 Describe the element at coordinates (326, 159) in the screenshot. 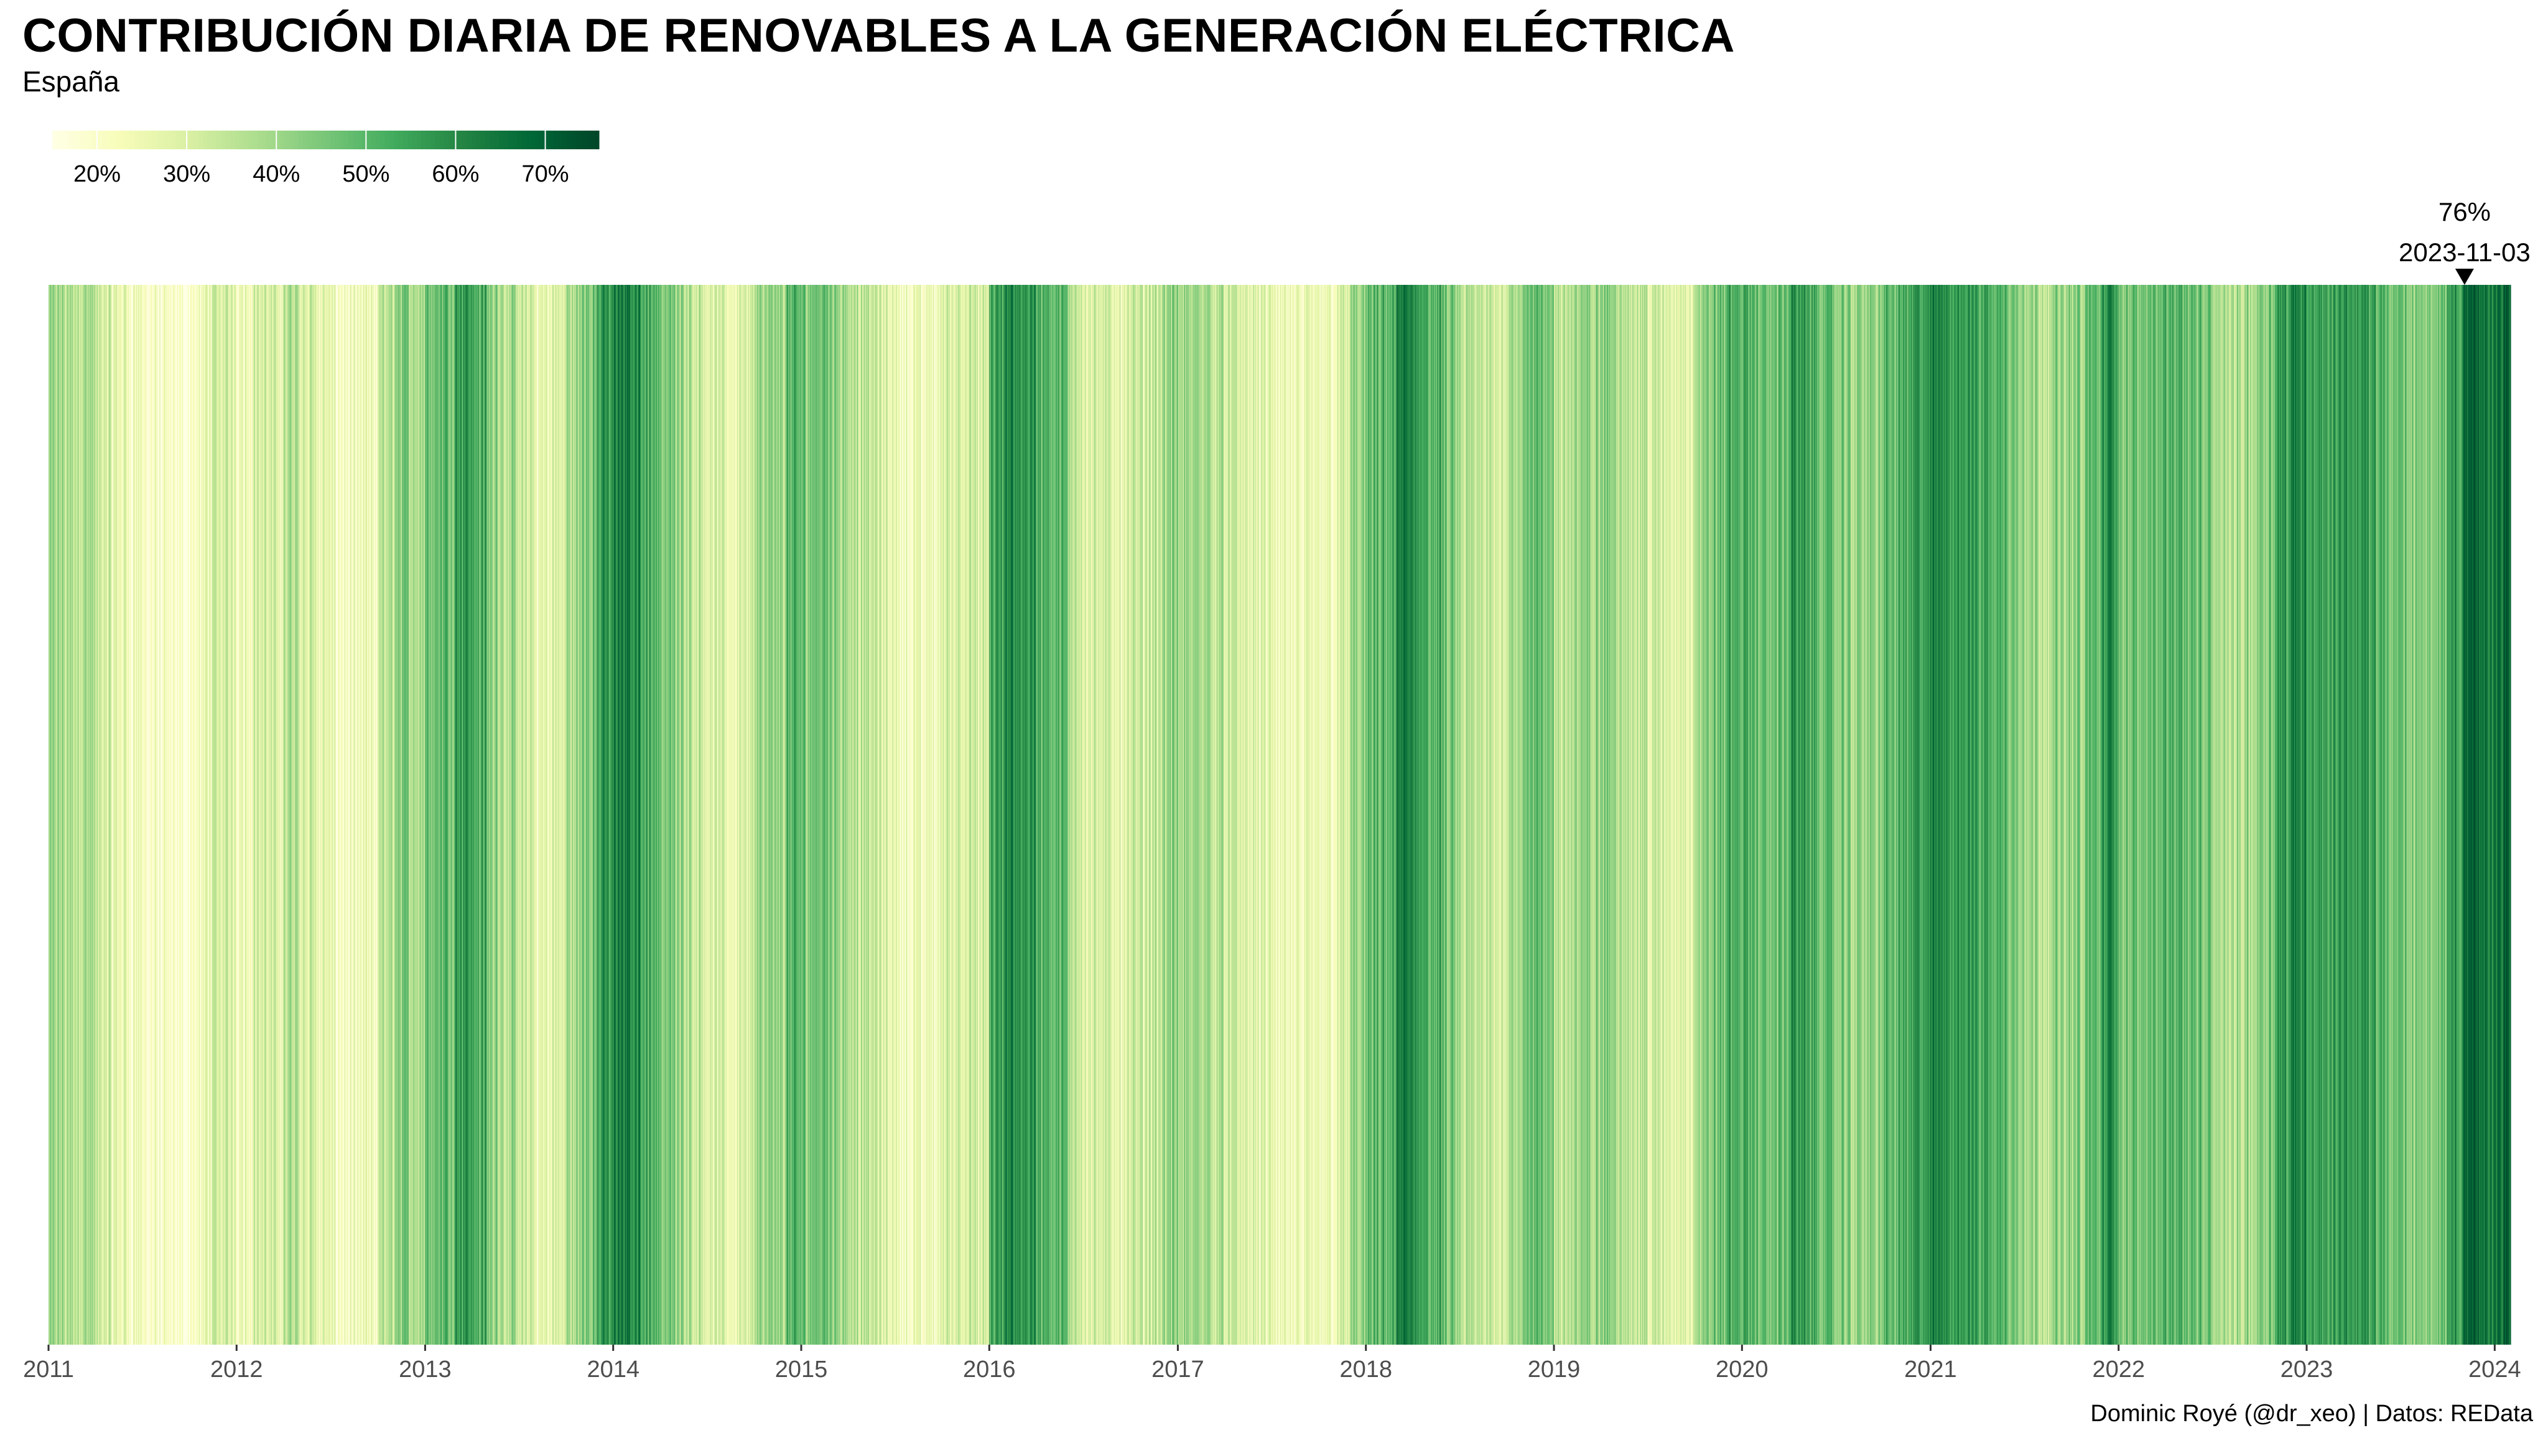

I see `color-legend: 20% 30% 40% 50% 60% 70%` at that location.